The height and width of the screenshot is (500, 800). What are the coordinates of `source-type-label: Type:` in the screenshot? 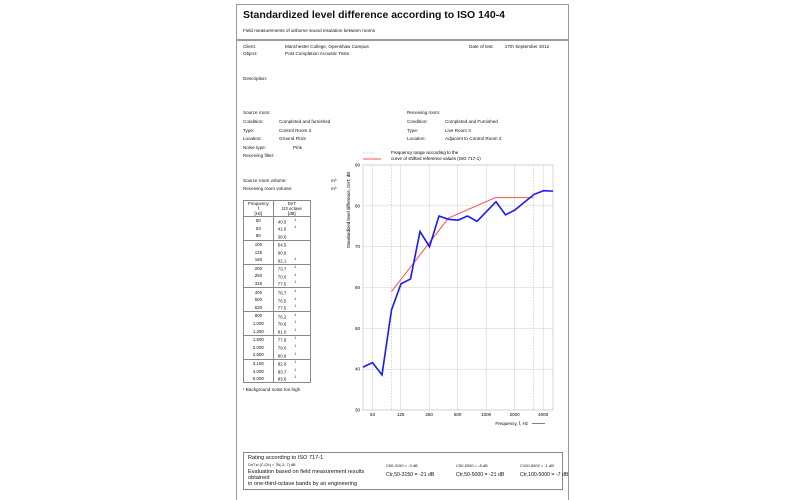 It's located at (249, 130).